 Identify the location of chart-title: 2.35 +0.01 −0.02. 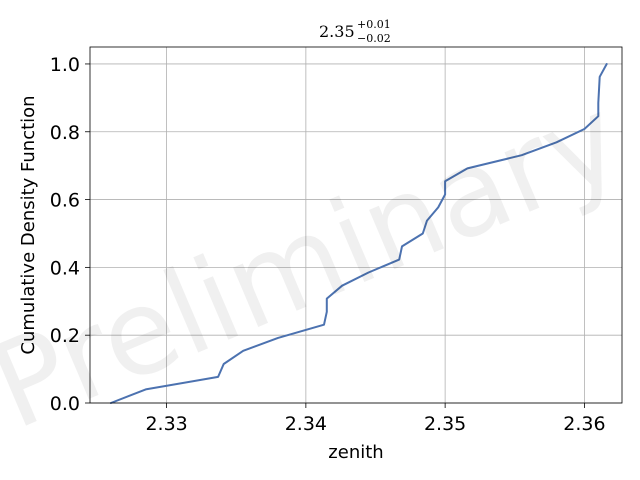
(355, 31).